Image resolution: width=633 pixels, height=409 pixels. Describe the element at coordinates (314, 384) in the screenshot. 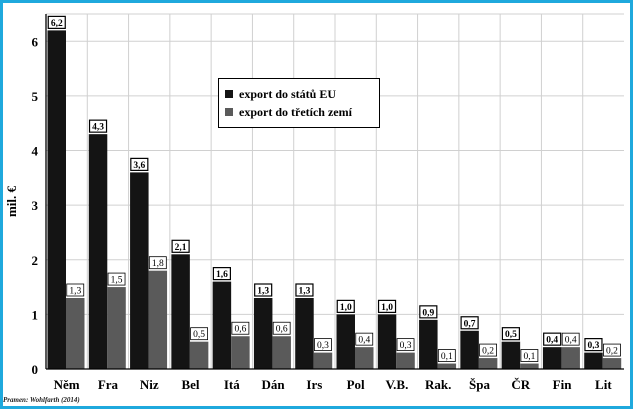

I see `x-tick-label: Irs` at that location.